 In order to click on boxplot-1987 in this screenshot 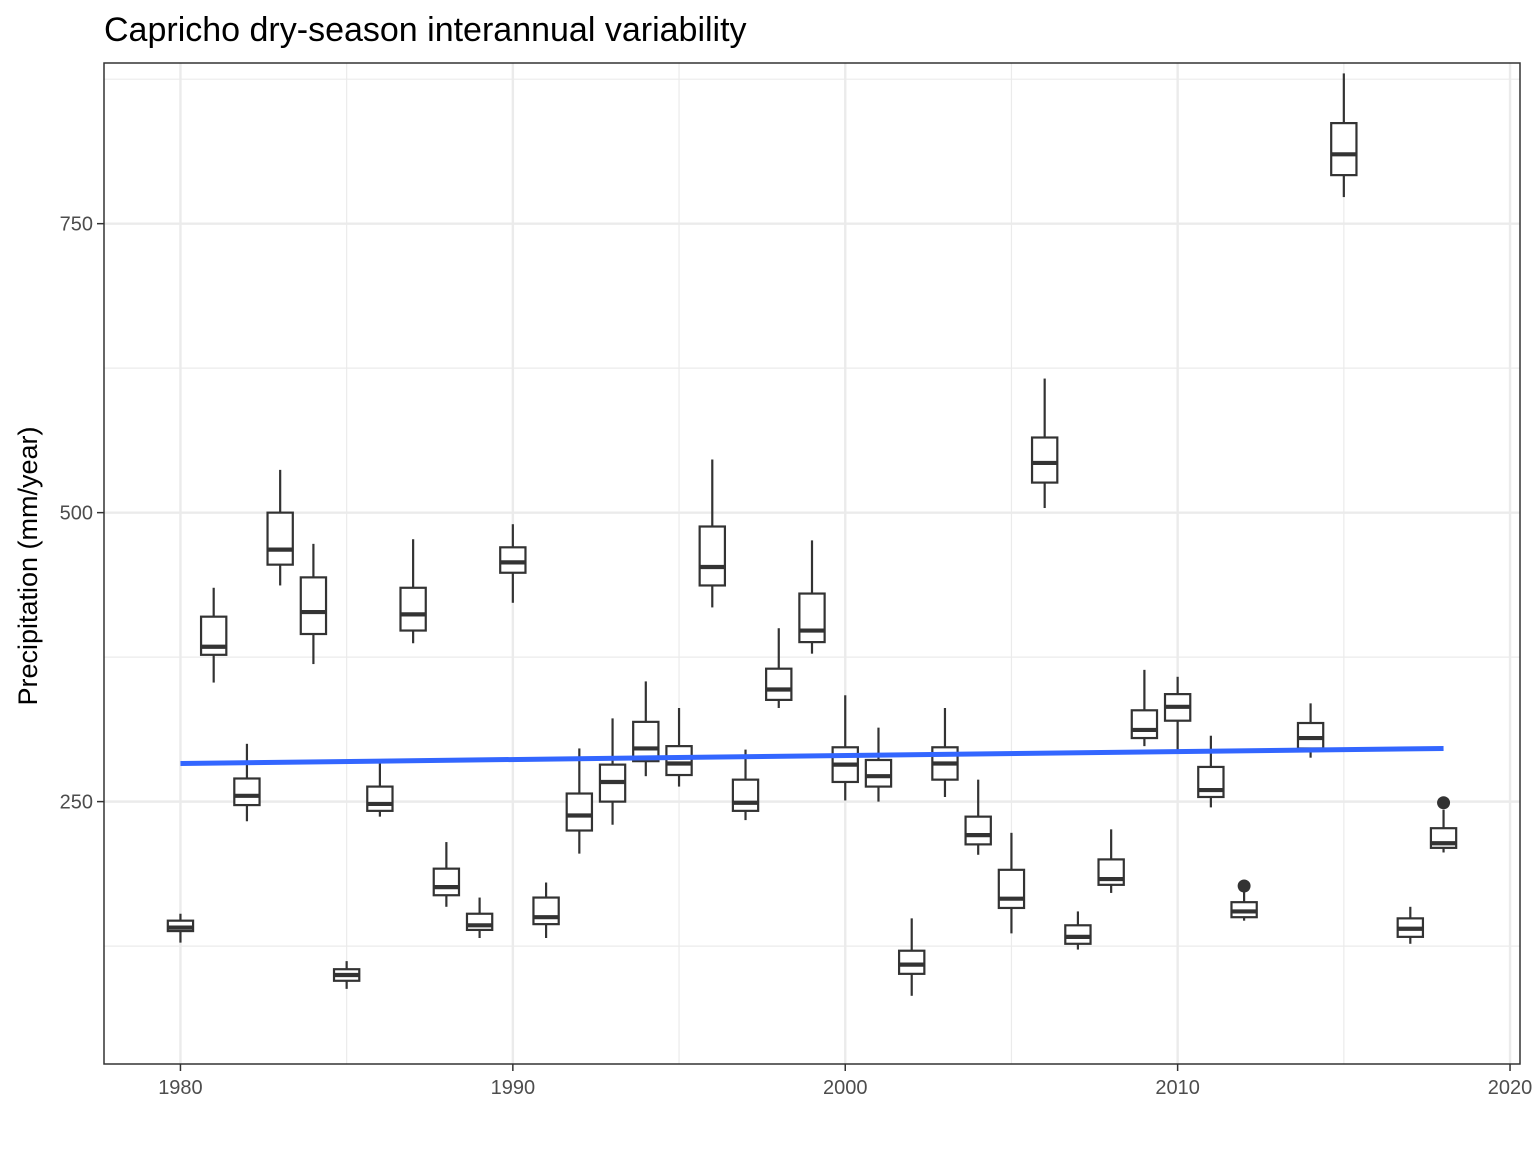, I will do `click(413, 591)`.